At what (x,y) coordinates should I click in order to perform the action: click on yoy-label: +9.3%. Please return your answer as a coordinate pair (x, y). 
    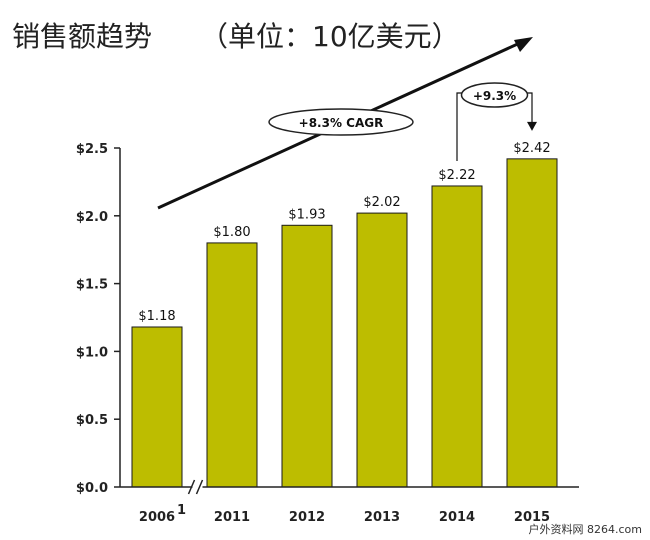
    Looking at the image, I should click on (494, 96).